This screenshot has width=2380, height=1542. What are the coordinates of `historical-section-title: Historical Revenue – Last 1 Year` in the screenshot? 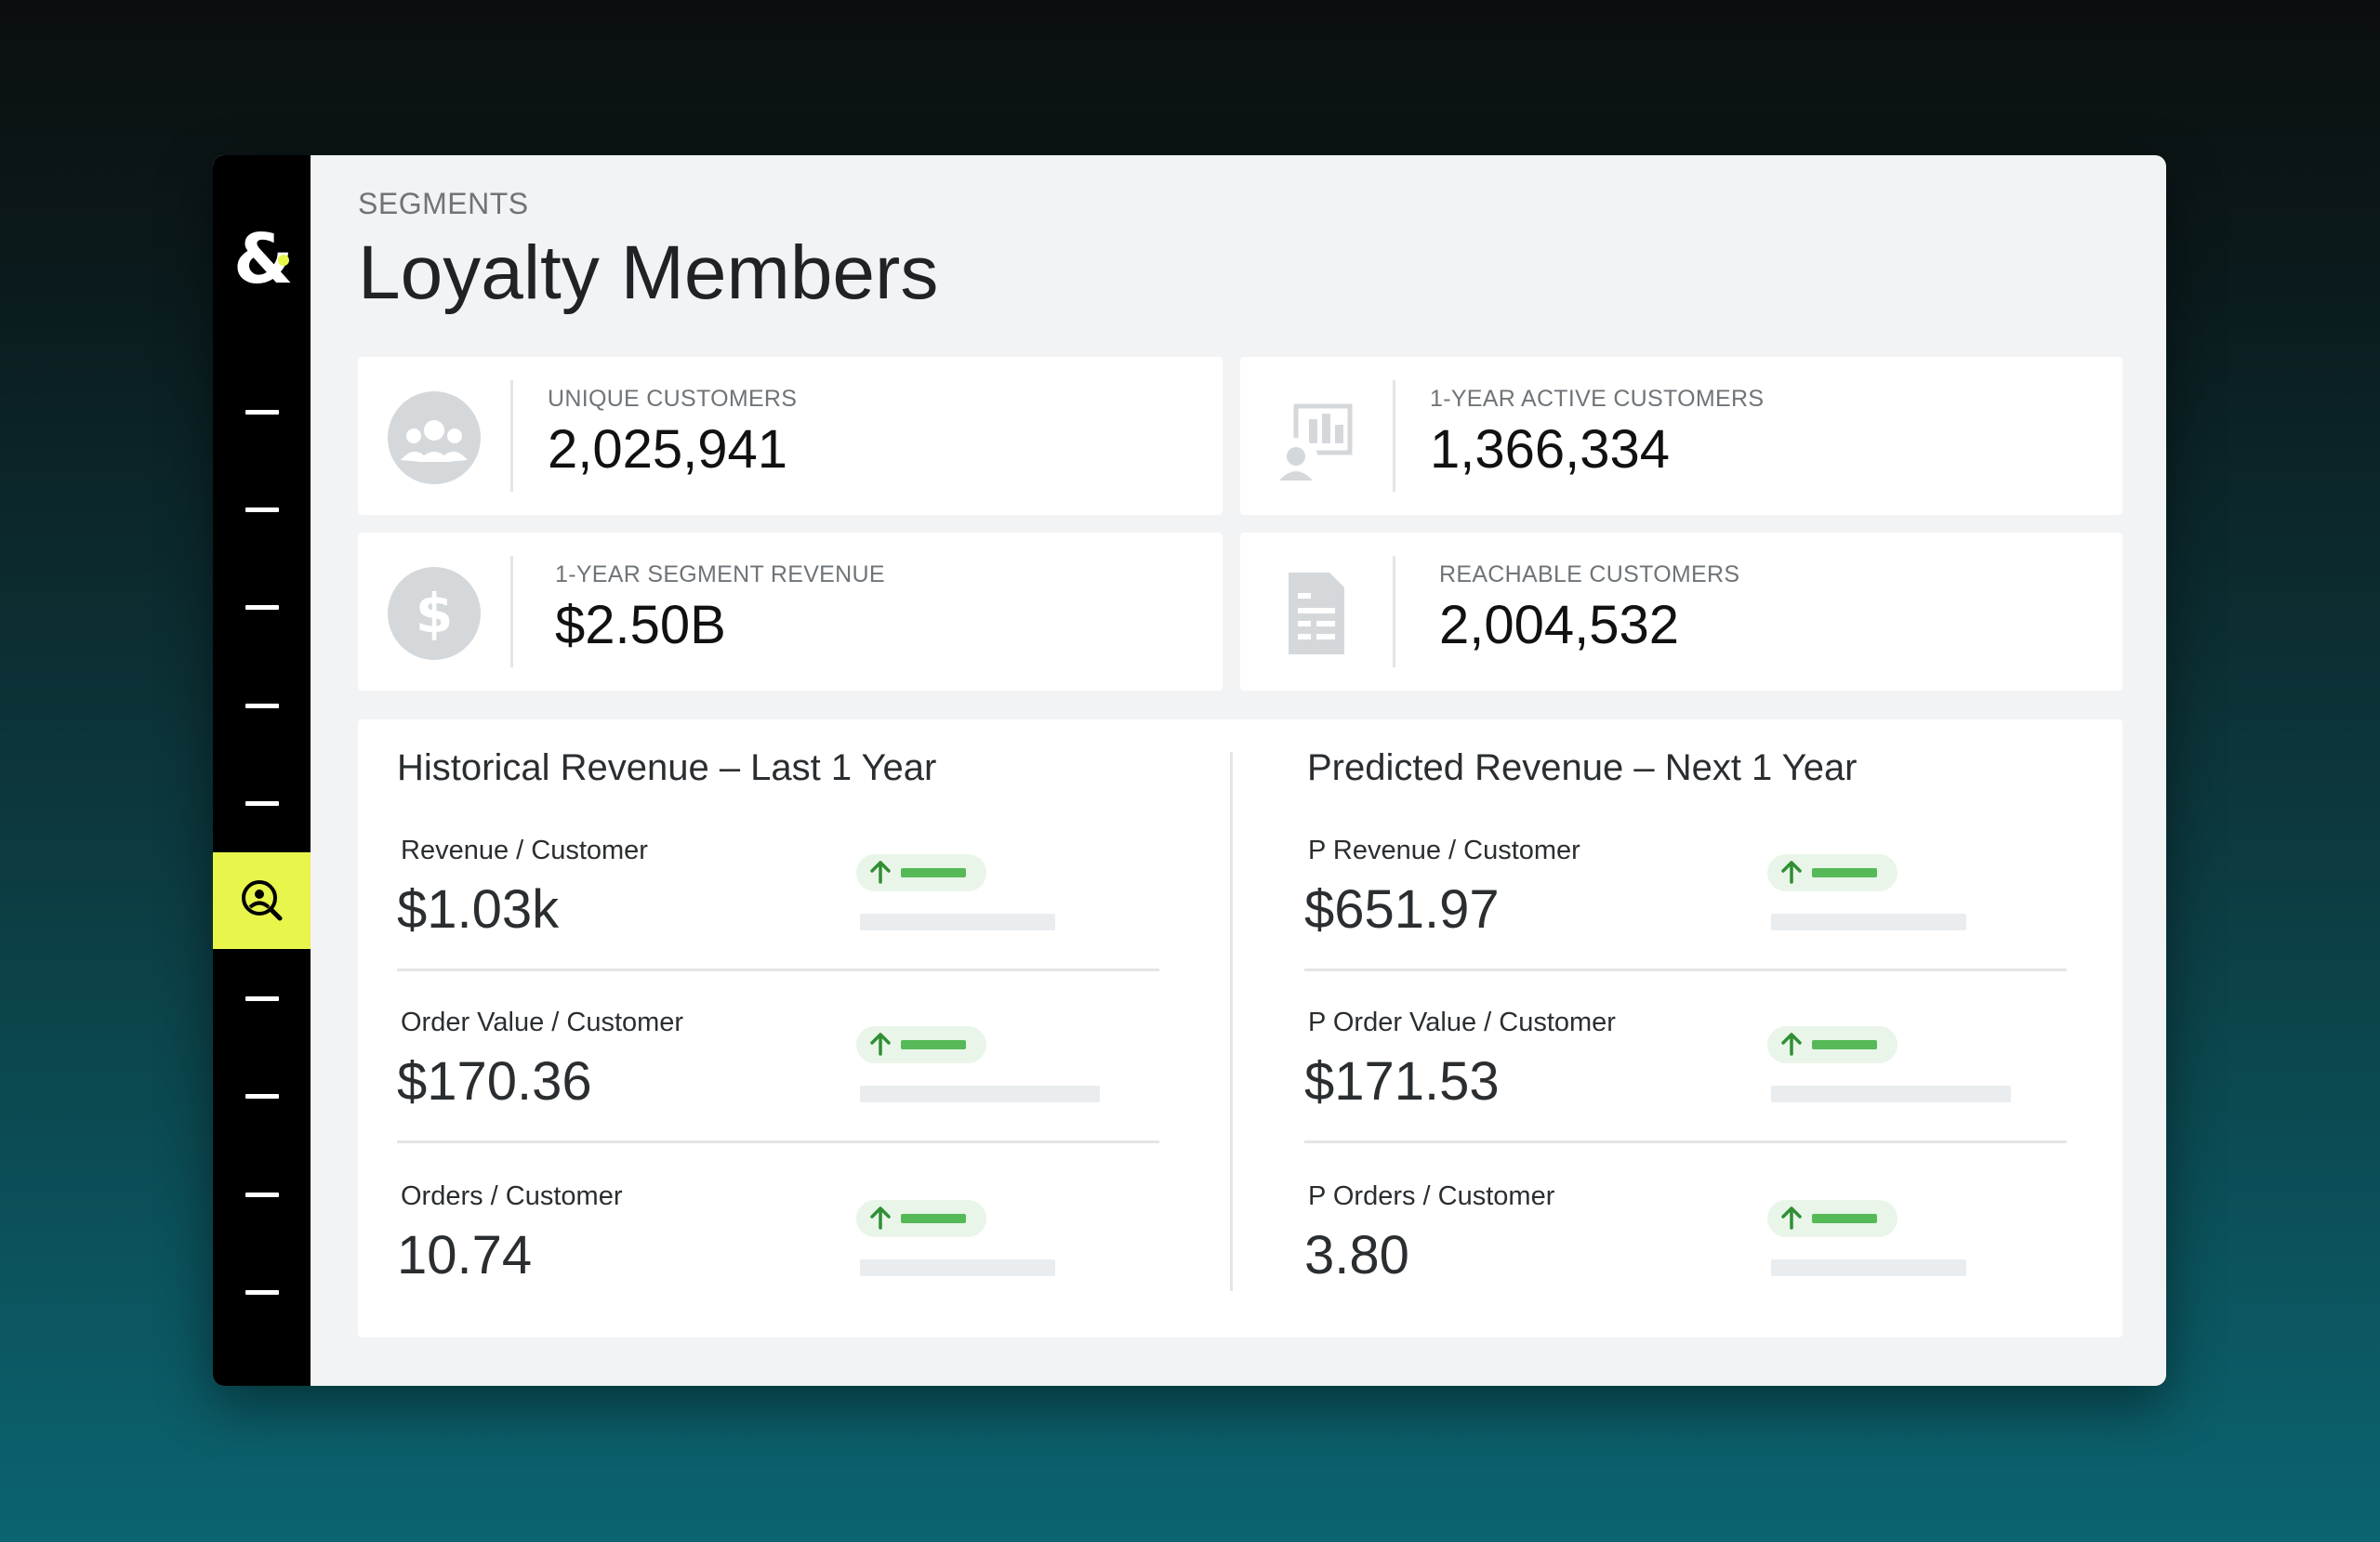 It's located at (667, 767).